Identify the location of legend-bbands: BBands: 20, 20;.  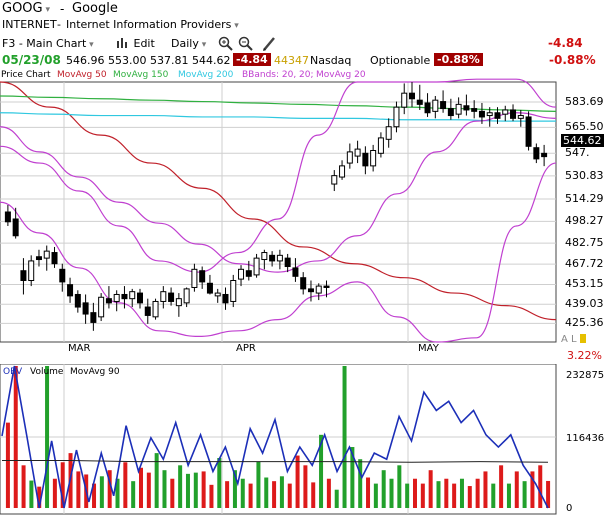
(278, 75).